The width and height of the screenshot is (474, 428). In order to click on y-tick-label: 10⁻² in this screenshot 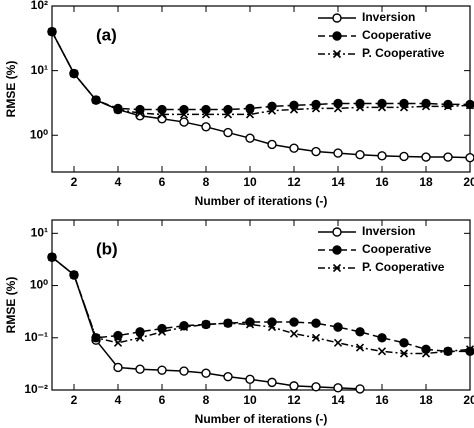, I will do `click(36, 389)`.